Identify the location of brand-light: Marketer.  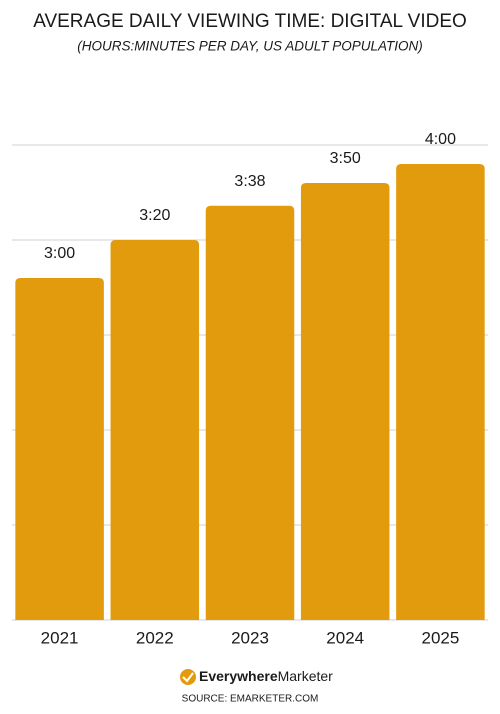
(306, 676).